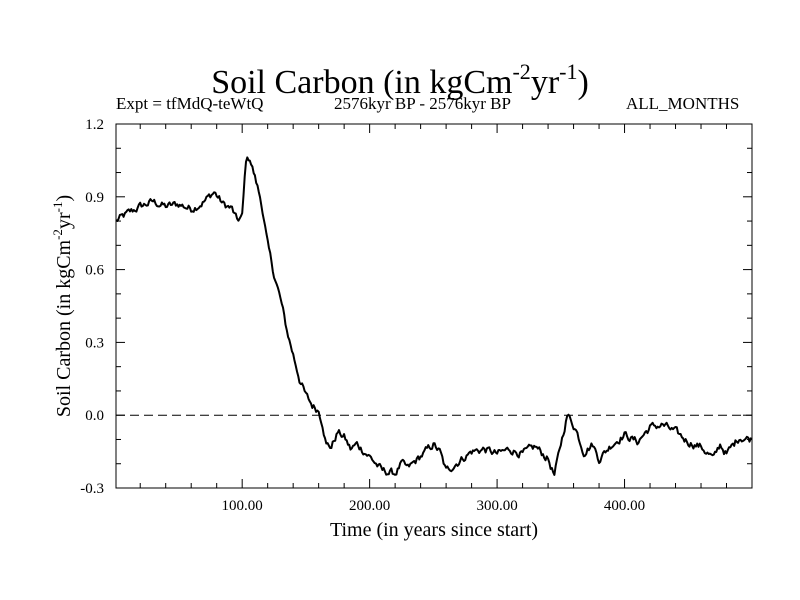  What do you see at coordinates (521, 71) in the screenshot?
I see `title-exponent-1: -2` at bounding box center [521, 71].